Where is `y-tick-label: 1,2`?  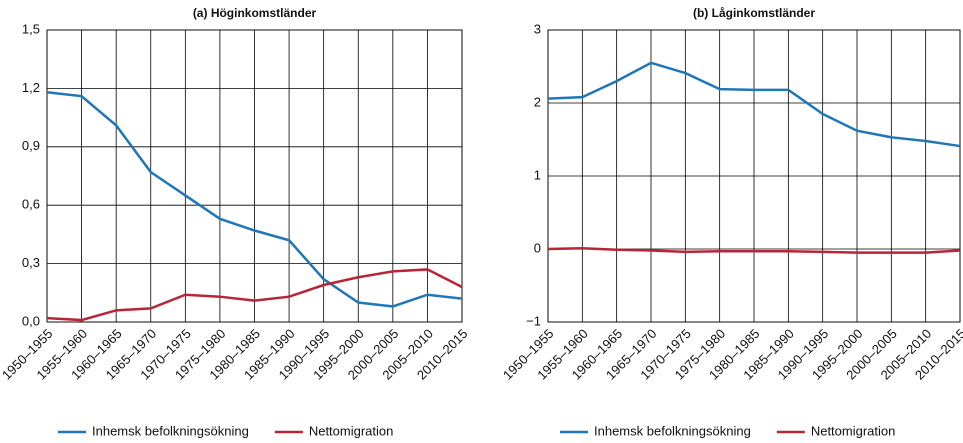
y-tick-label: 1,2 is located at coordinates (31, 87).